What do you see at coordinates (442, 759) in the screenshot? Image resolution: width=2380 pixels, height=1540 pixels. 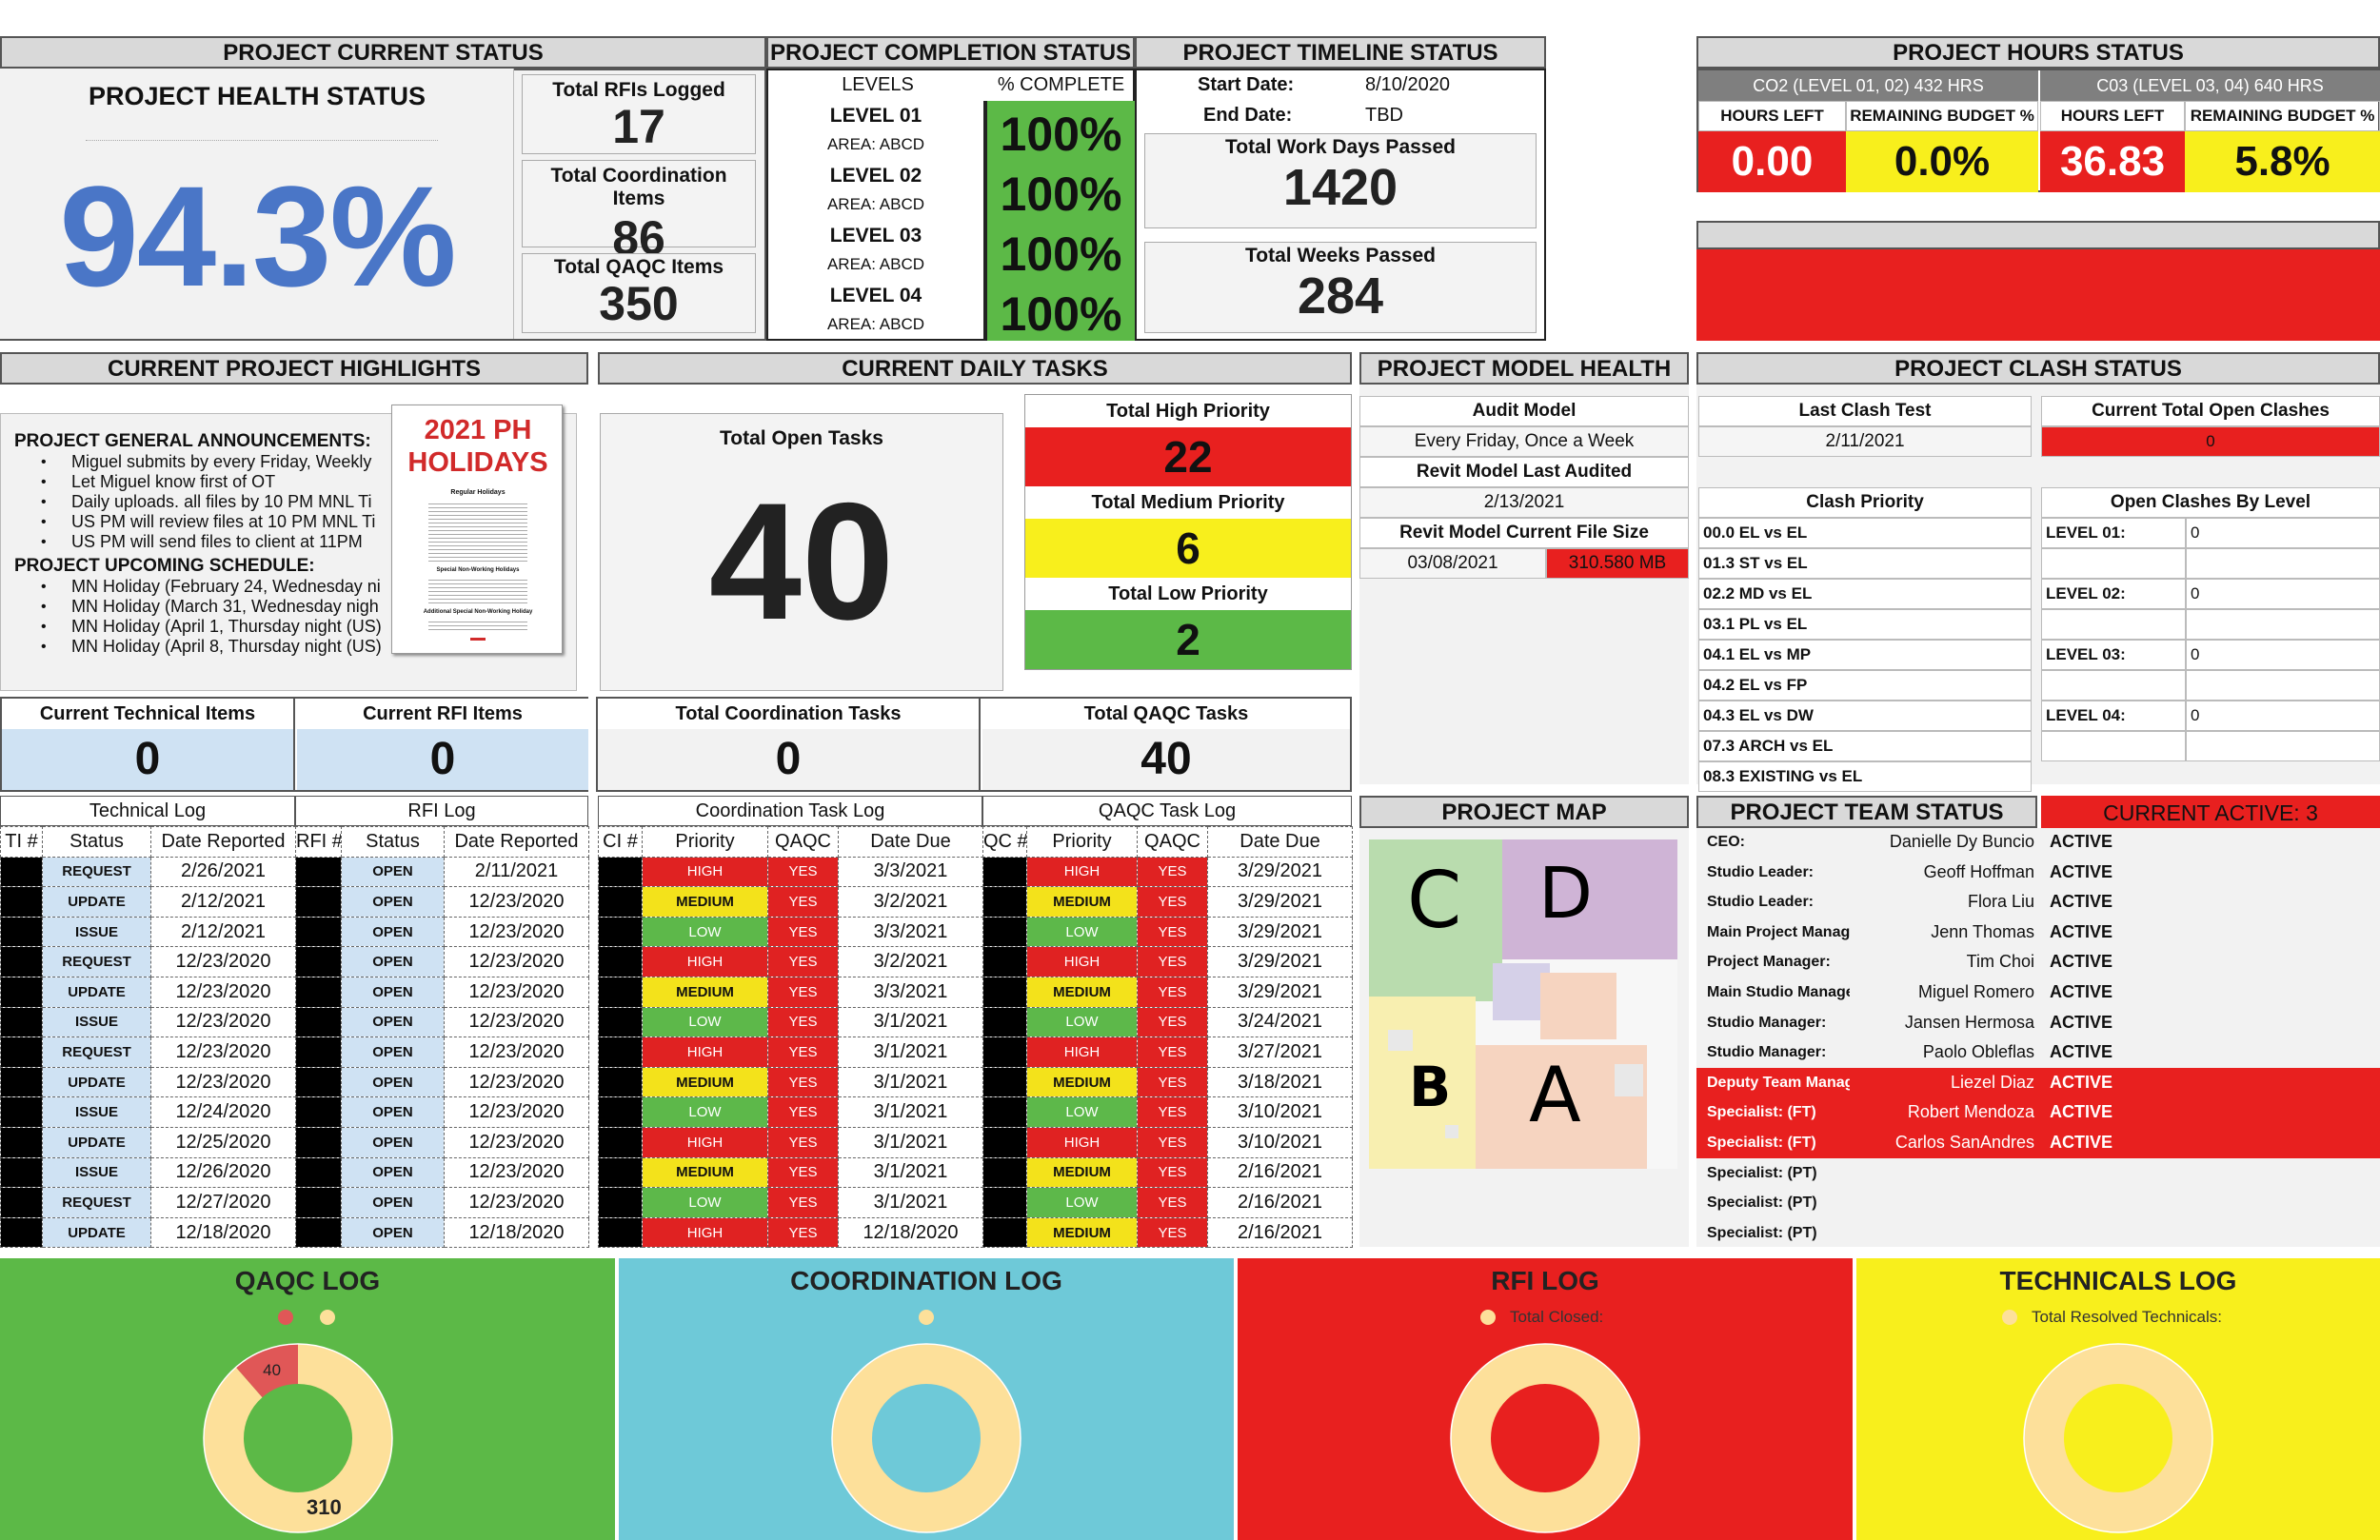 I see `rfi-items-value: 0` at bounding box center [442, 759].